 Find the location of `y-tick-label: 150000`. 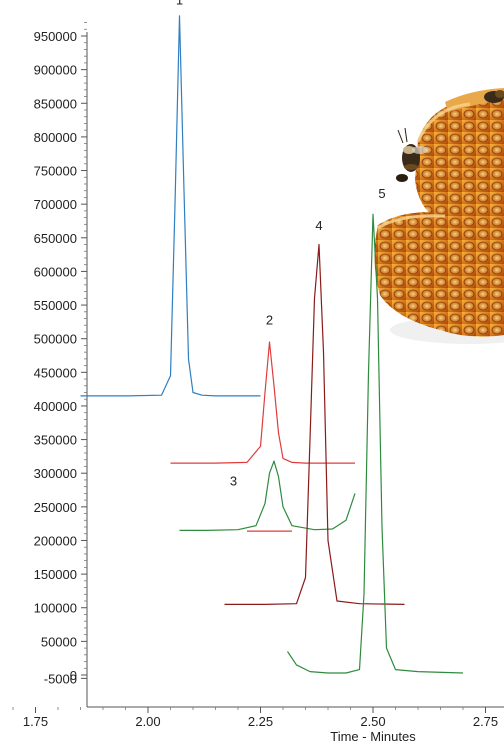

y-tick-label: 150000 is located at coordinates (55, 574).